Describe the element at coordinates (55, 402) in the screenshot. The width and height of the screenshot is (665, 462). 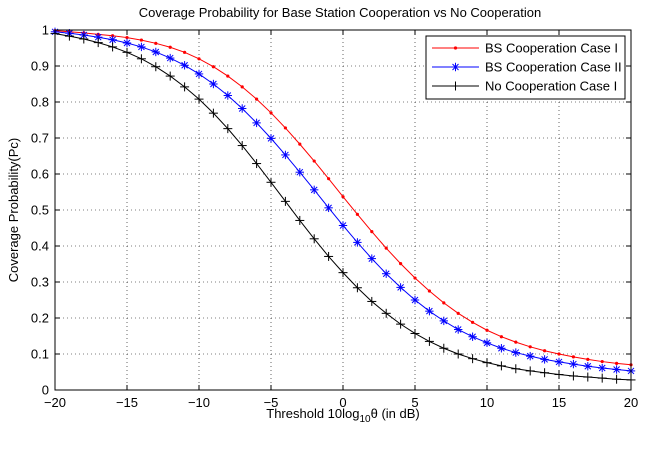
I see `x-tick-label: −20` at that location.